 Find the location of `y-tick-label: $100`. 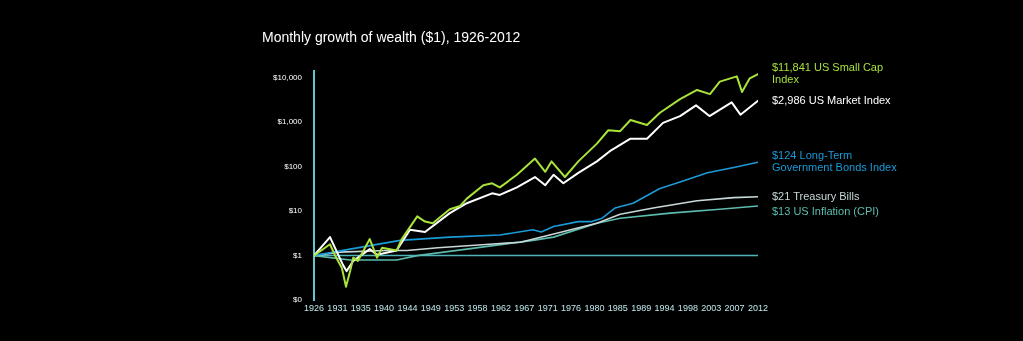

y-tick-label: $100 is located at coordinates (293, 166).